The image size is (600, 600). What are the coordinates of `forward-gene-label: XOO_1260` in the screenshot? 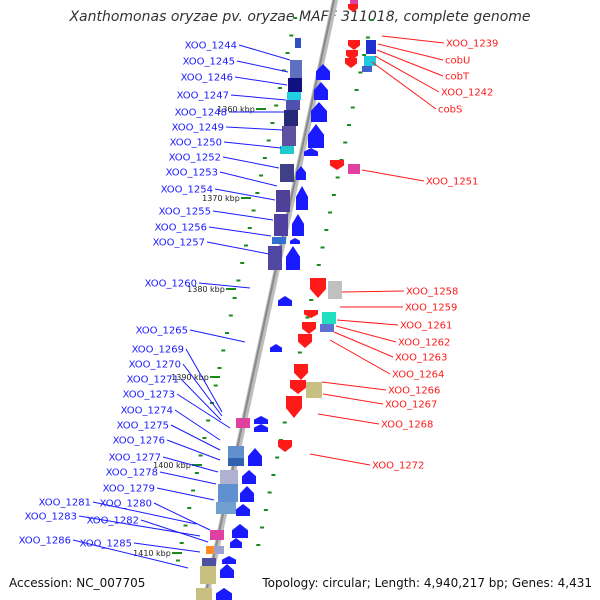 It's located at (171, 284).